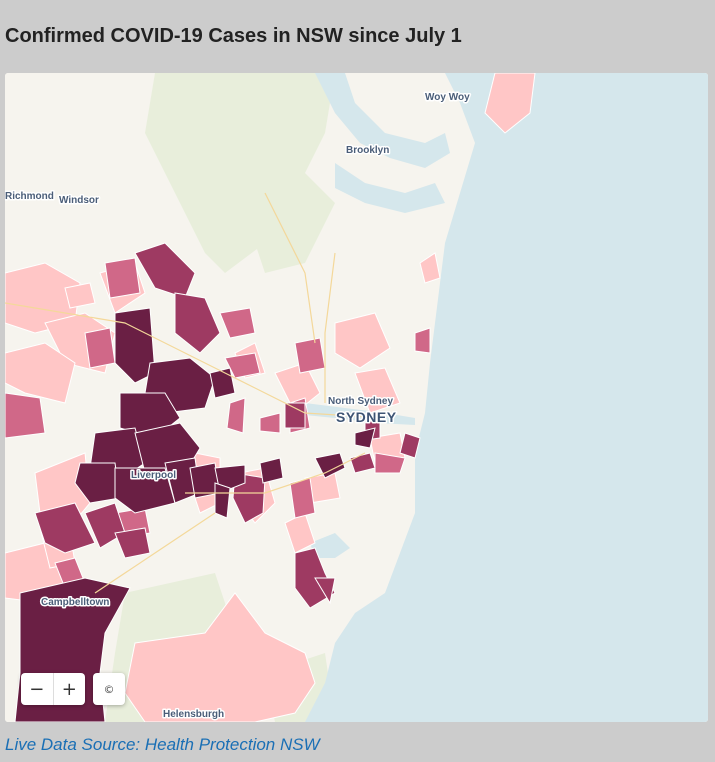 Image resolution: width=715 pixels, height=762 pixels. I want to click on attribution-button: ©, so click(109, 689).